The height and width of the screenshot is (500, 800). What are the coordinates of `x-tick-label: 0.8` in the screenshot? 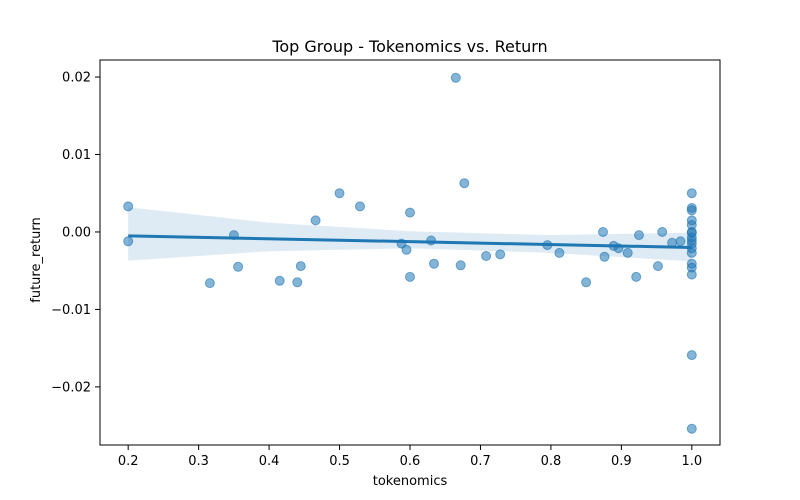 It's located at (551, 461).